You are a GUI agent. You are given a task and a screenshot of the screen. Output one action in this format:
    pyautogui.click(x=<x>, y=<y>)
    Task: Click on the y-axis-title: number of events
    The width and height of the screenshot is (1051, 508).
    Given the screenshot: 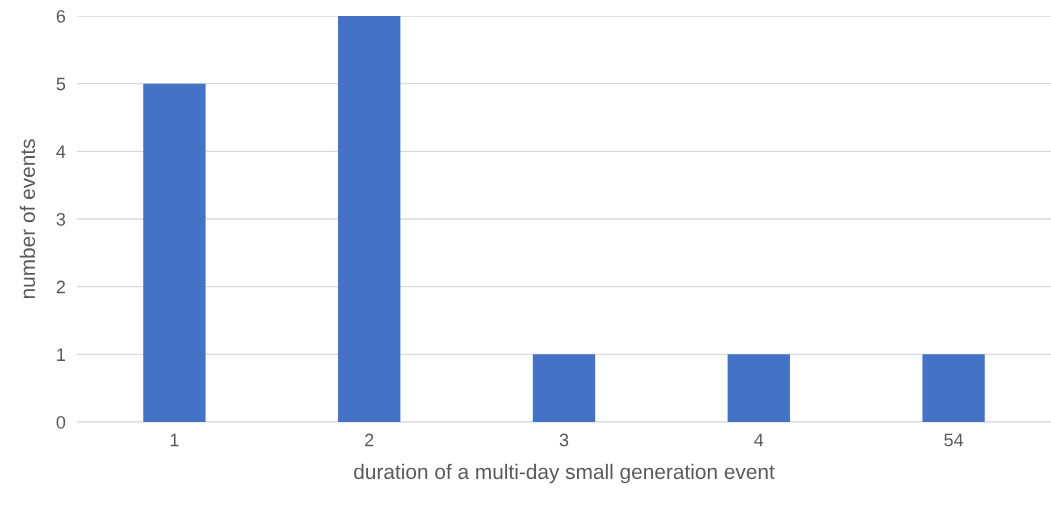 What is the action you would take?
    pyautogui.click(x=27, y=219)
    